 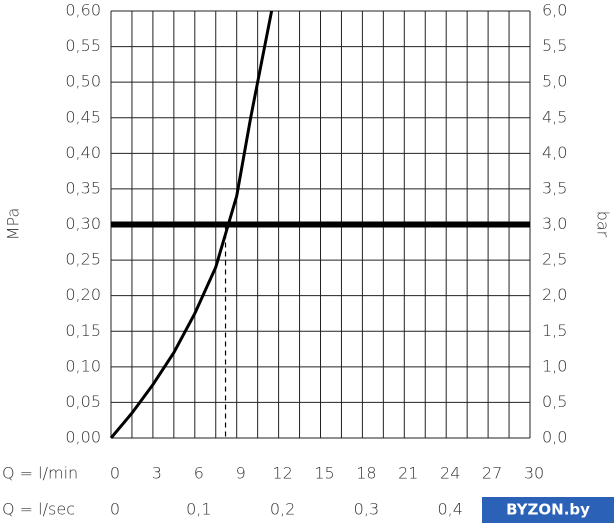 I want to click on y2-tick-label: 1,0, so click(x=554, y=365).